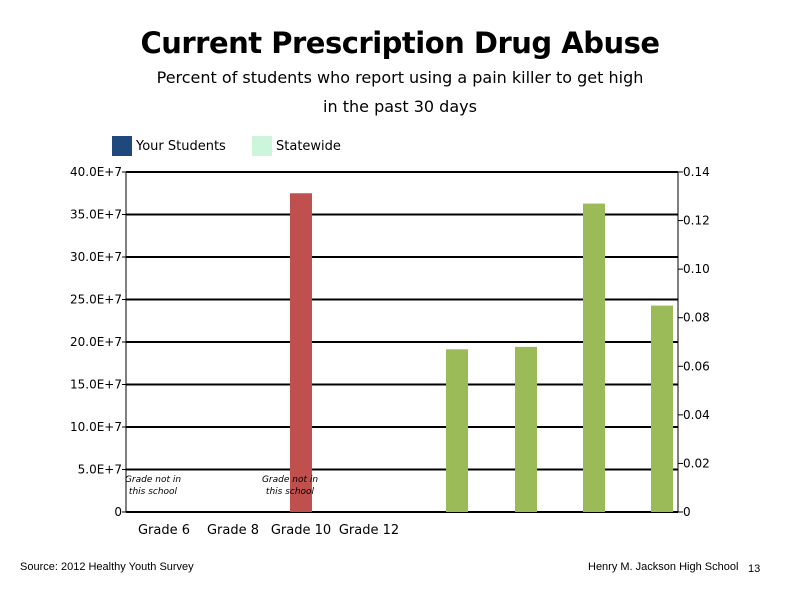 This screenshot has height=600, width=800. Describe the element at coordinates (369, 530) in the screenshot. I see `x-axis-category-label: Grade 12` at that location.